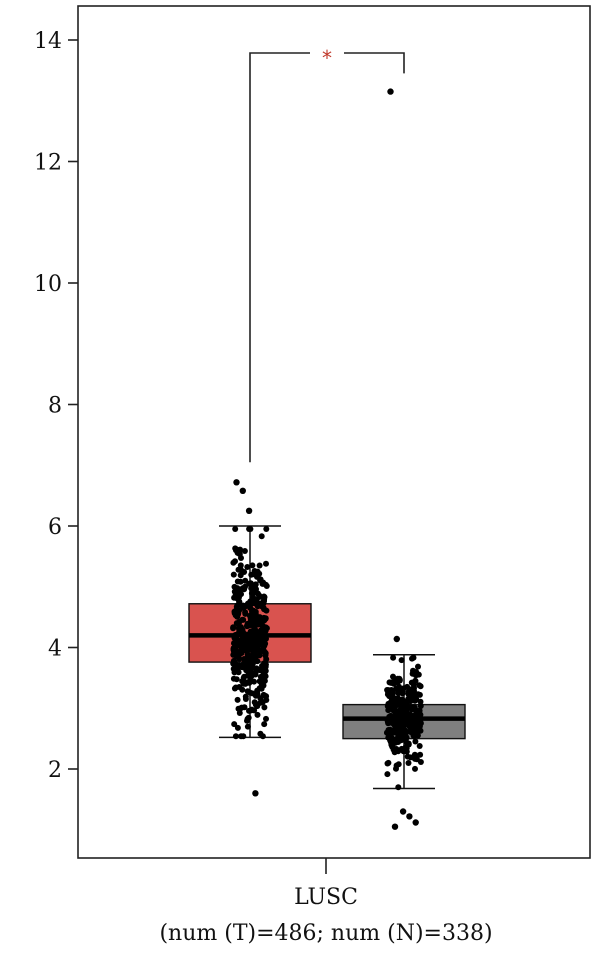  Describe the element at coordinates (55, 527) in the screenshot. I see `y-tick-label-6: 6` at that location.